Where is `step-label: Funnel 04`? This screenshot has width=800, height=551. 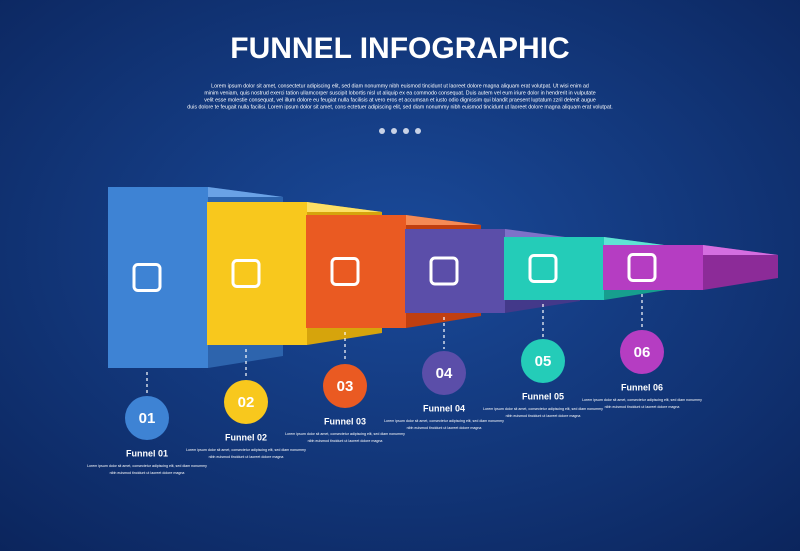 step-label: Funnel 04 is located at coordinates (444, 408).